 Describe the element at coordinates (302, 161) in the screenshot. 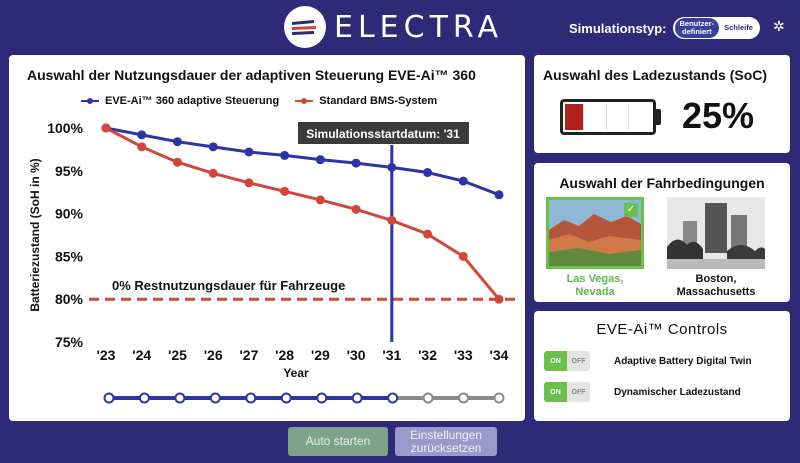

I see `series-line-eve` at that location.